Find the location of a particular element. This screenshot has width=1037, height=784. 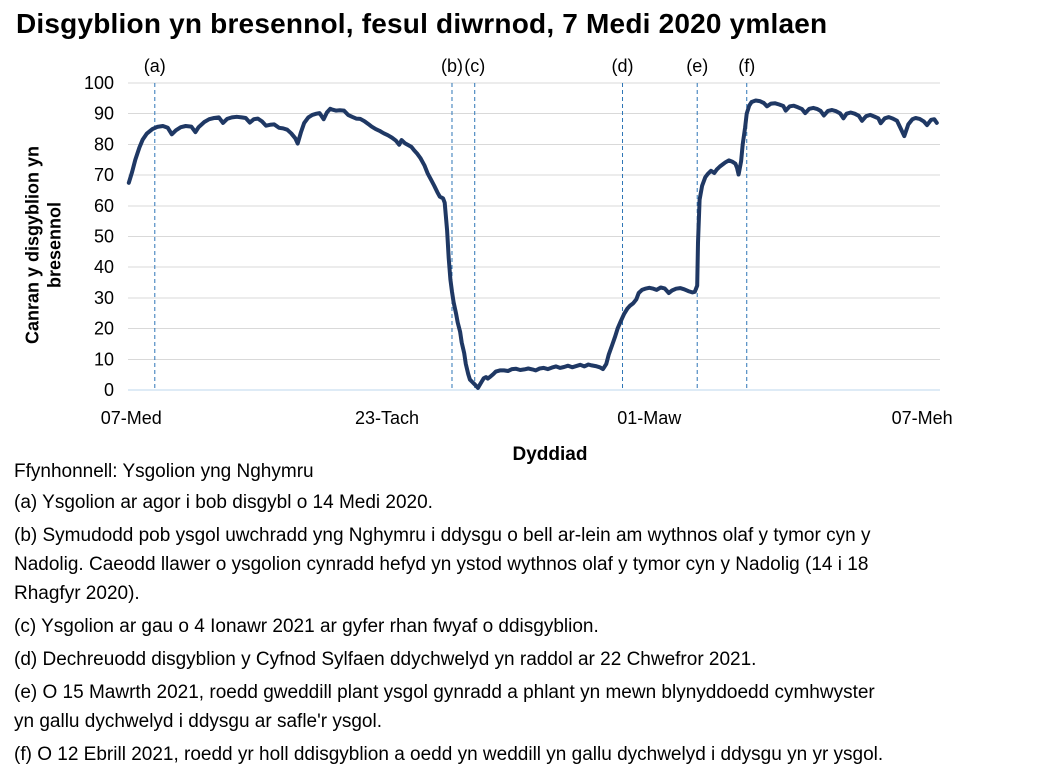

y-tick-label: 60 is located at coordinates (104, 206).